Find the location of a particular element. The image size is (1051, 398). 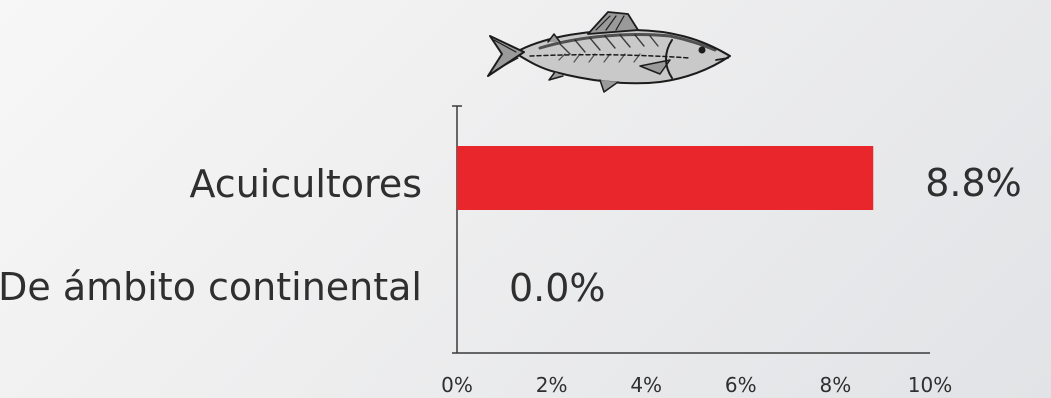

x-tick-label: 0% is located at coordinates (457, 385).